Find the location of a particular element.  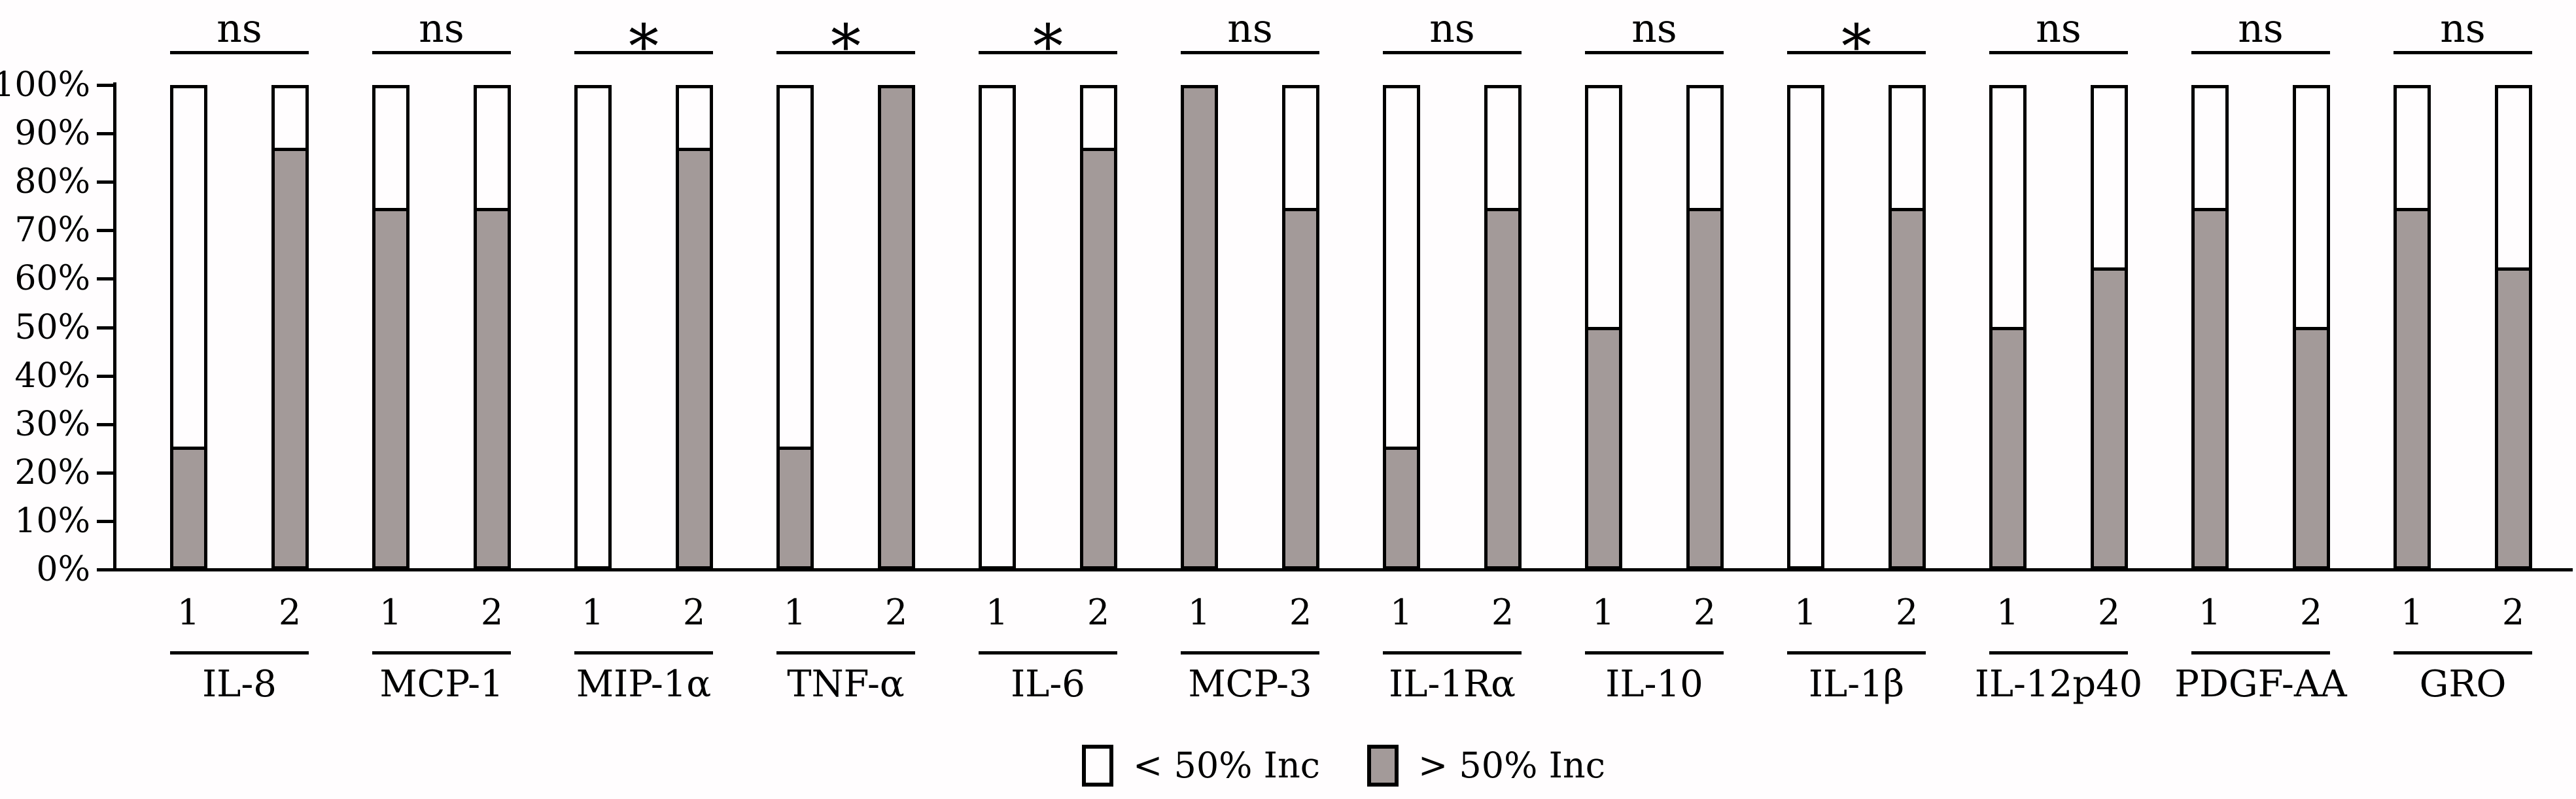

legend-item: > 50% Inc is located at coordinates (1486, 766).